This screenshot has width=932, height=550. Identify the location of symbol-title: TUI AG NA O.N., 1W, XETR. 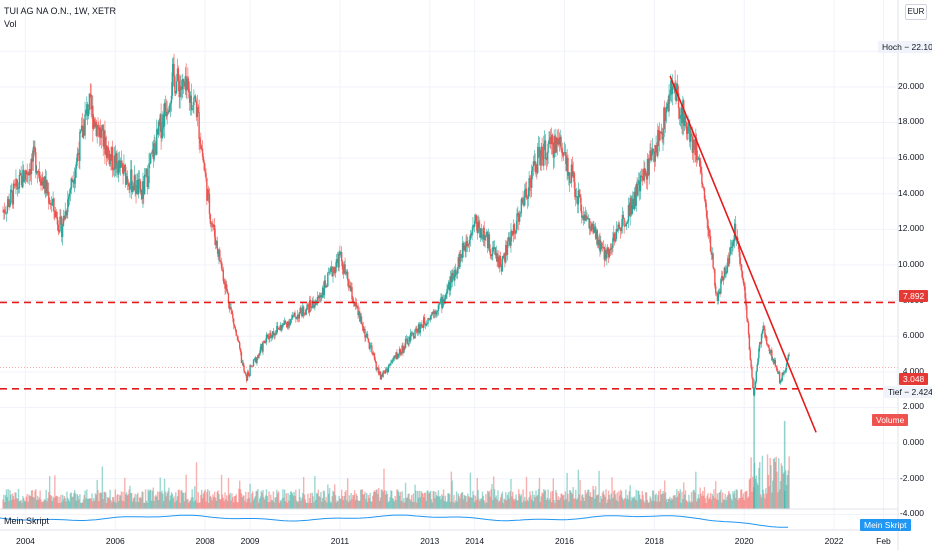
(60, 11).